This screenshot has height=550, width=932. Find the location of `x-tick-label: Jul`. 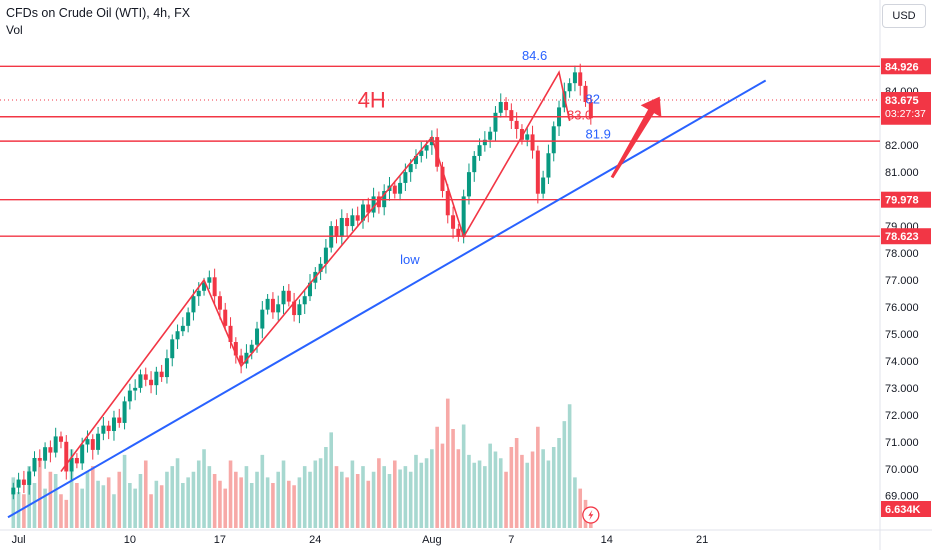

x-tick-label: Jul is located at coordinates (19, 540).